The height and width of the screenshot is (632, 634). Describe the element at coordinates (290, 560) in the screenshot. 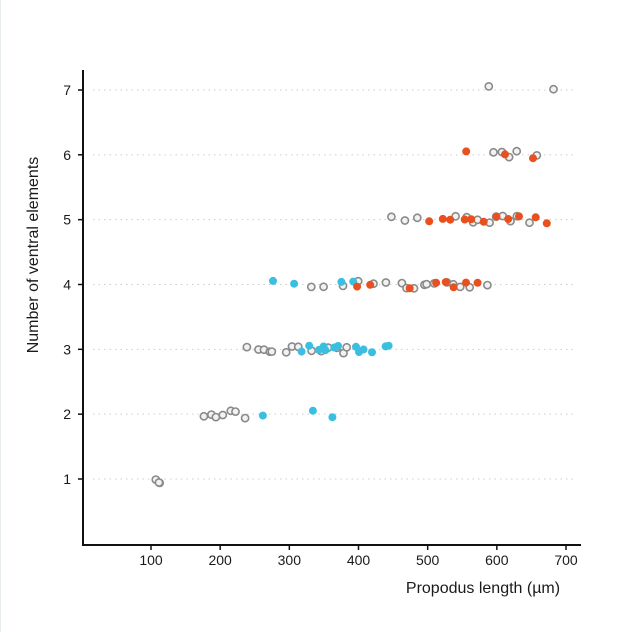

I see `x-tick-label-300: 300` at that location.